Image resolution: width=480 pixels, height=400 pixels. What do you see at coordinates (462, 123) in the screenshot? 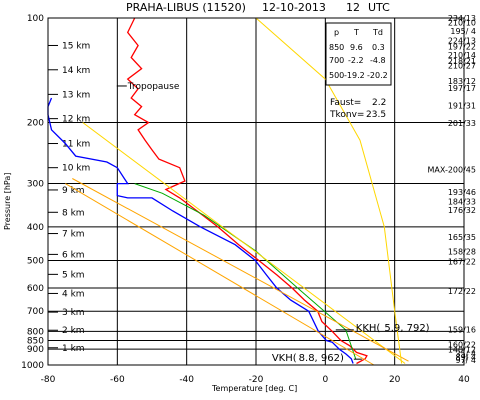
I see `wind-label: 201/33` at bounding box center [462, 123].